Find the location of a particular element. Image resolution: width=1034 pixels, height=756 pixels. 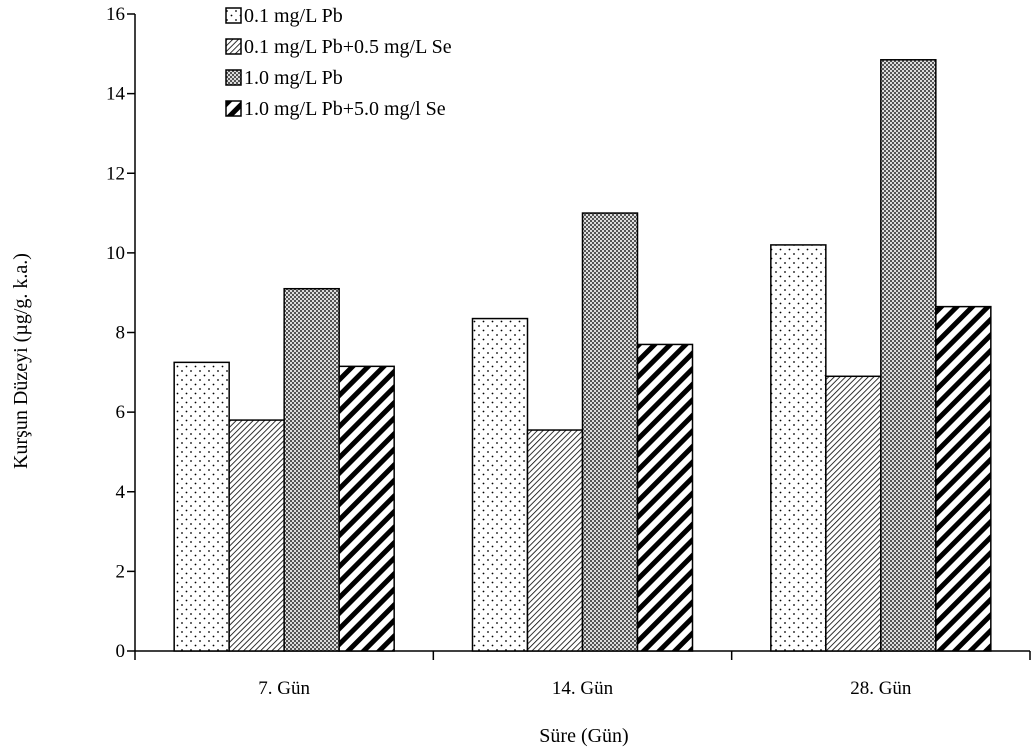

y-tick-label: 6 is located at coordinates (121, 412).